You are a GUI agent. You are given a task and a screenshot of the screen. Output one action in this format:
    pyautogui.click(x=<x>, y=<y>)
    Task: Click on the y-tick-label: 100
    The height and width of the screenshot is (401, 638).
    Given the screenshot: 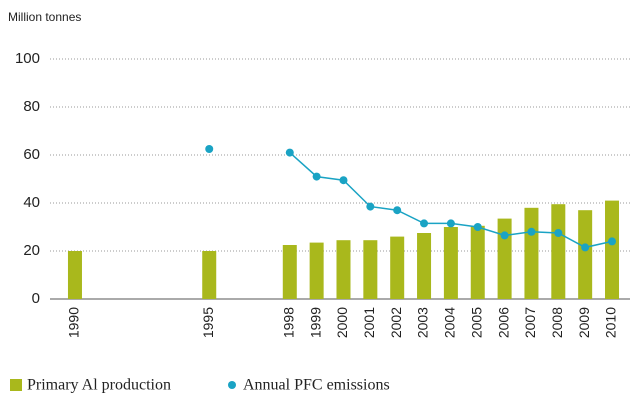 What is the action you would take?
    pyautogui.click(x=27, y=58)
    